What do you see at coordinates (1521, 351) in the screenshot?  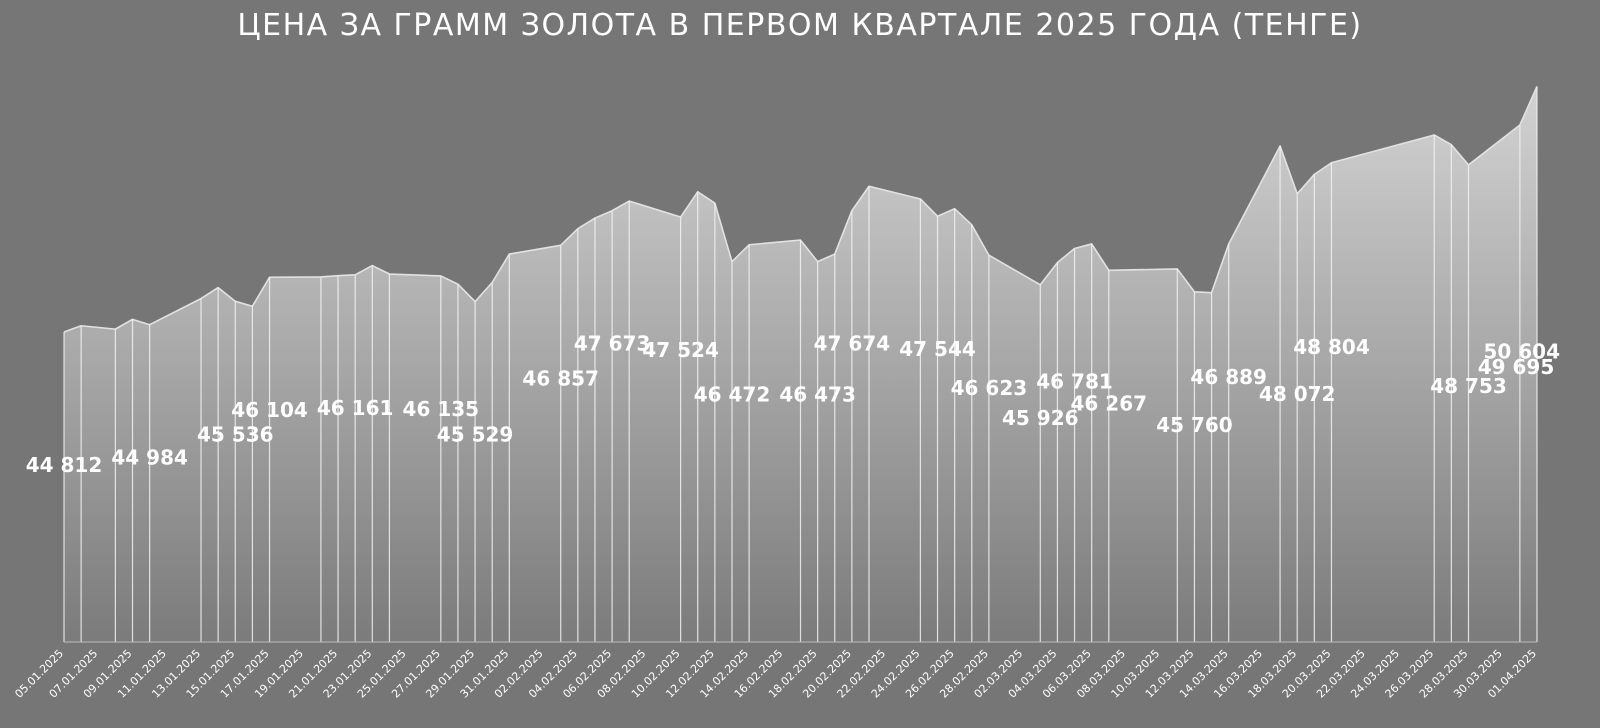 I see `data-label: 50 604` at bounding box center [1521, 351].